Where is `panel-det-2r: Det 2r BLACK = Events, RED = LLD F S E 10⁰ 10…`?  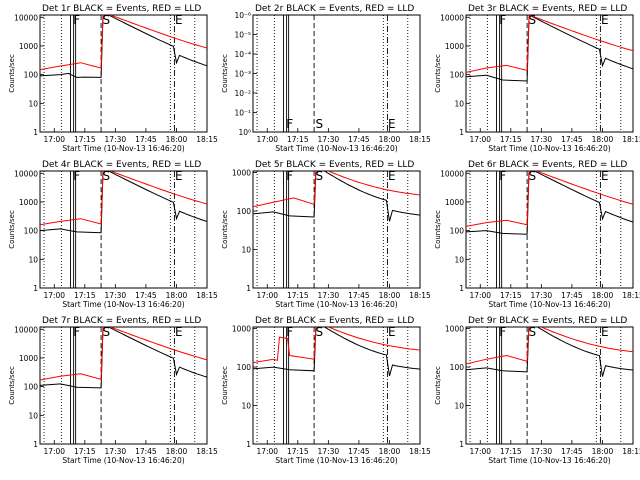 panel-det-2r: Det 2r BLACK = Events, RED = LLD F S E 10⁰ 10… is located at coordinates (326, 78).